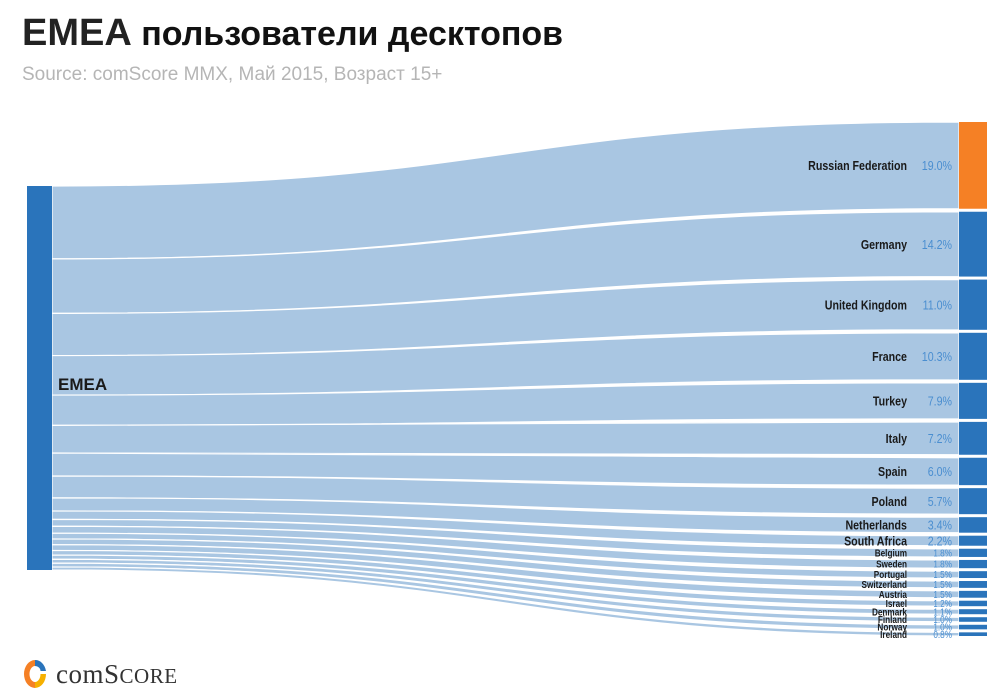  Describe the element at coordinates (884, 584) in the screenshot. I see `label-switzerland: Switzerland` at that location.